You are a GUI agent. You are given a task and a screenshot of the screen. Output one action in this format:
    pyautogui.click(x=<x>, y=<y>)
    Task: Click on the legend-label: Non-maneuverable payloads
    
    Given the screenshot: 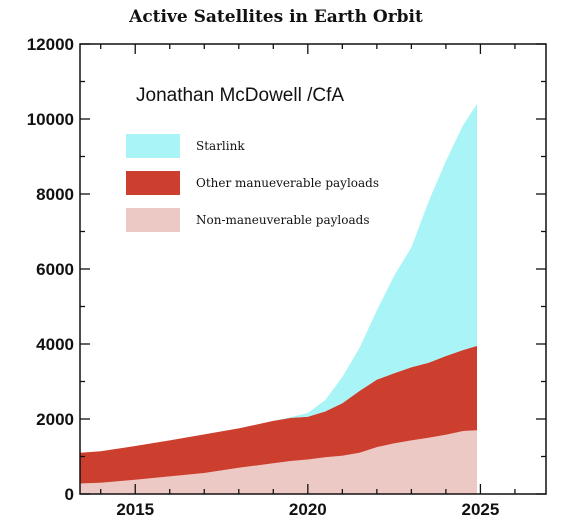 What is the action you would take?
    pyautogui.click(x=282, y=220)
    